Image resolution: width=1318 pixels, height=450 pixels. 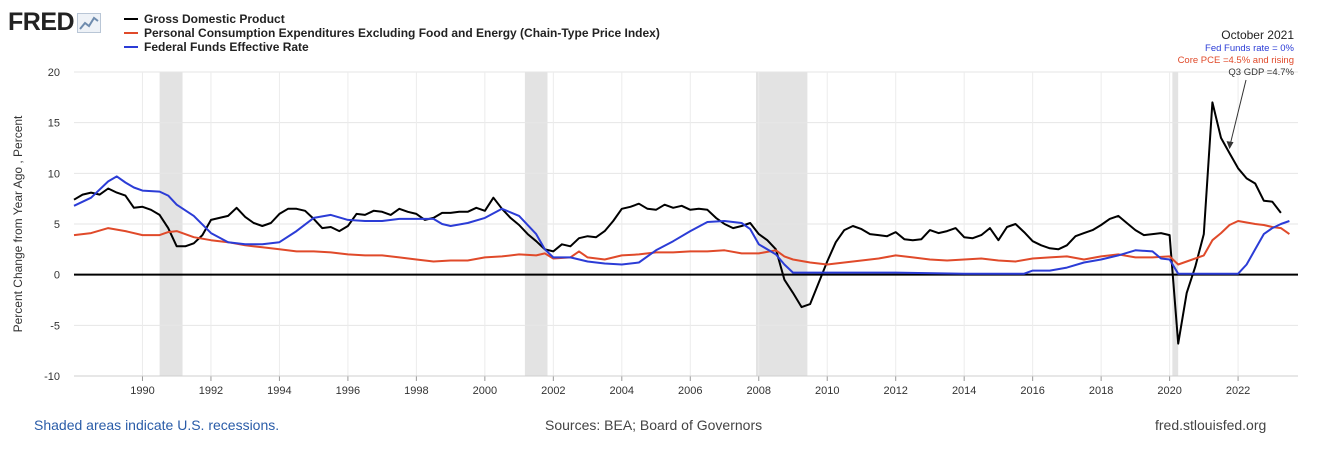 What do you see at coordinates (1238, 391) in the screenshot?
I see `x-tick-label: 2022` at bounding box center [1238, 391].